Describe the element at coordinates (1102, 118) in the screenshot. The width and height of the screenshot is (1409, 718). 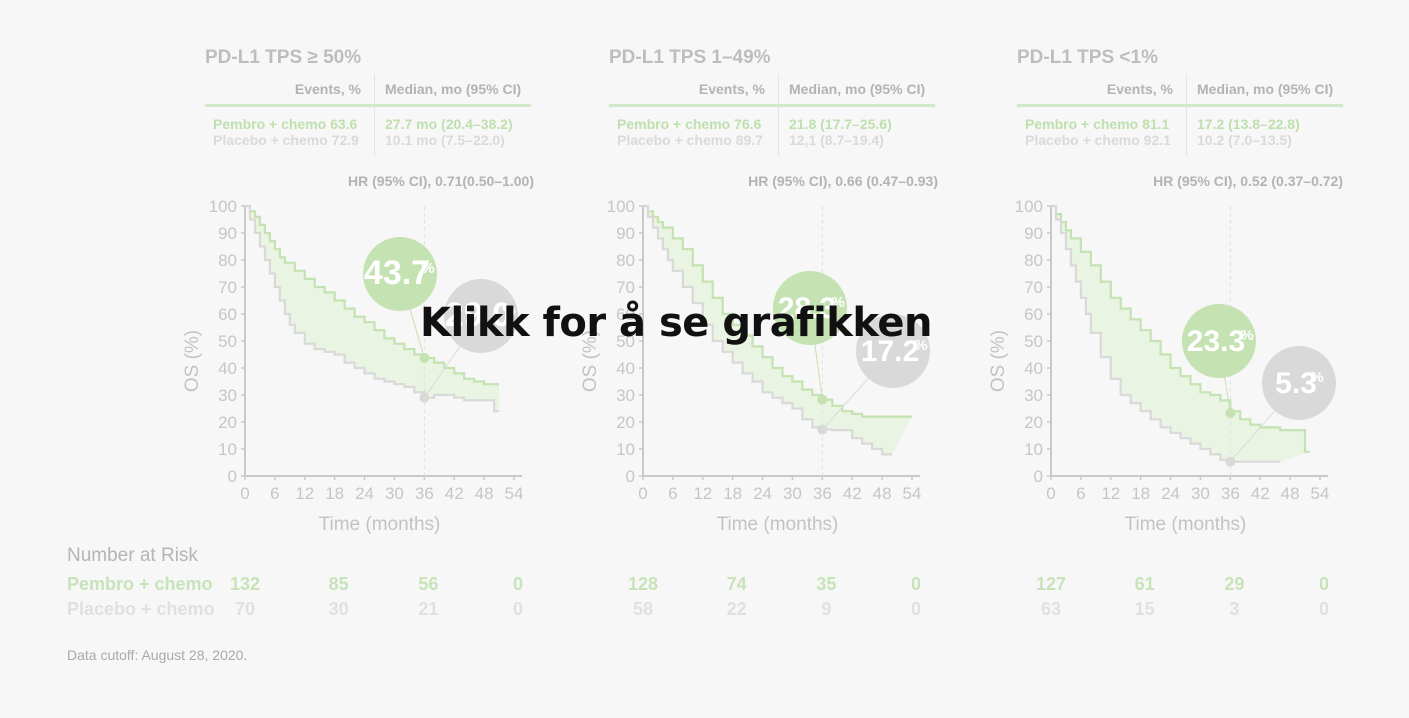
I see `pembro-events: Pembro + chemo 81.1` at that location.